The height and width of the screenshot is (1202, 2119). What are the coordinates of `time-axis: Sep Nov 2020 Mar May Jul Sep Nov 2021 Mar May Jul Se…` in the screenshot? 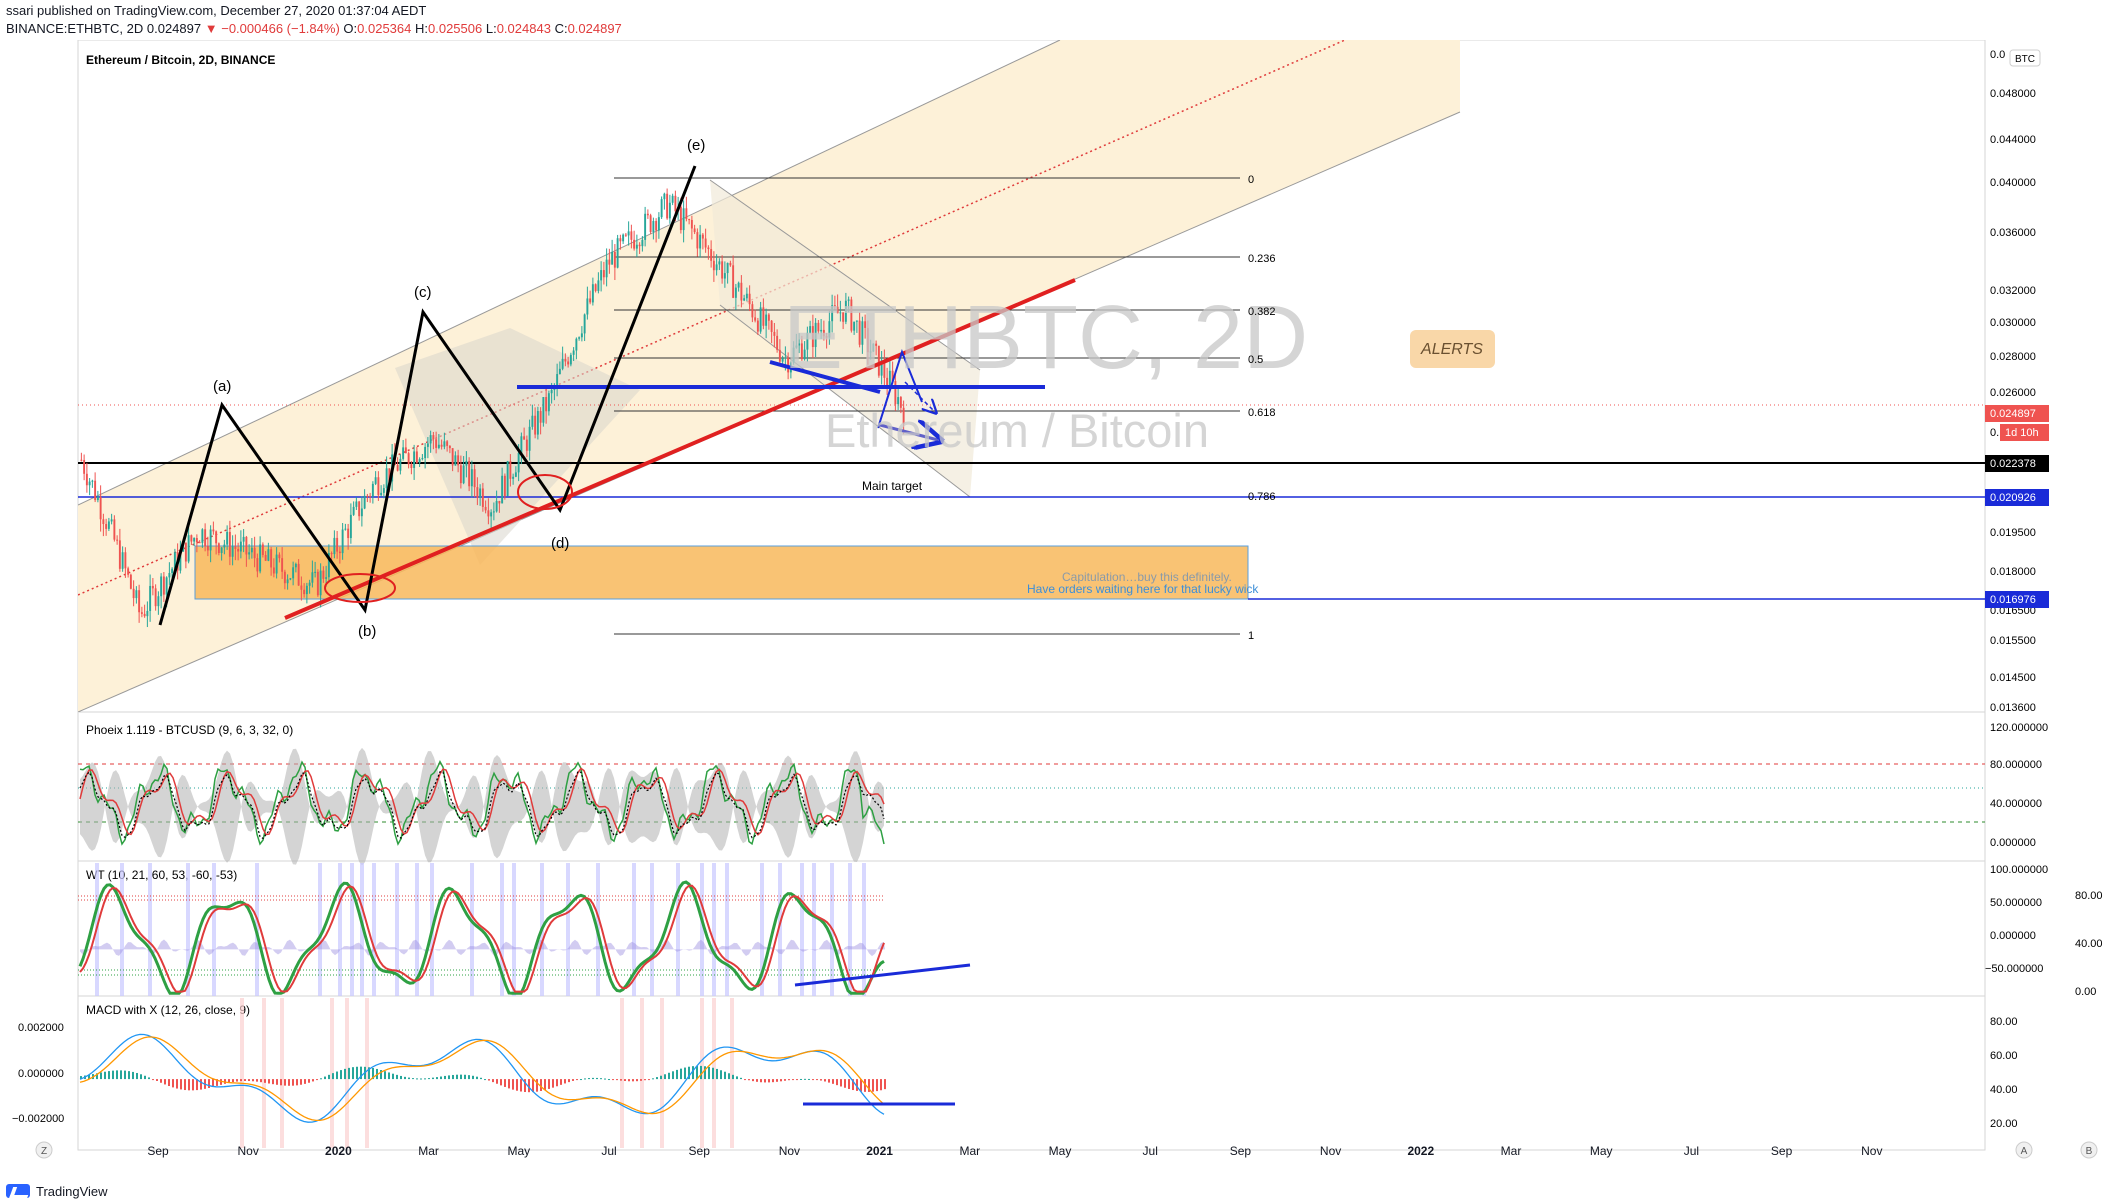 It's located at (1014, 1151).